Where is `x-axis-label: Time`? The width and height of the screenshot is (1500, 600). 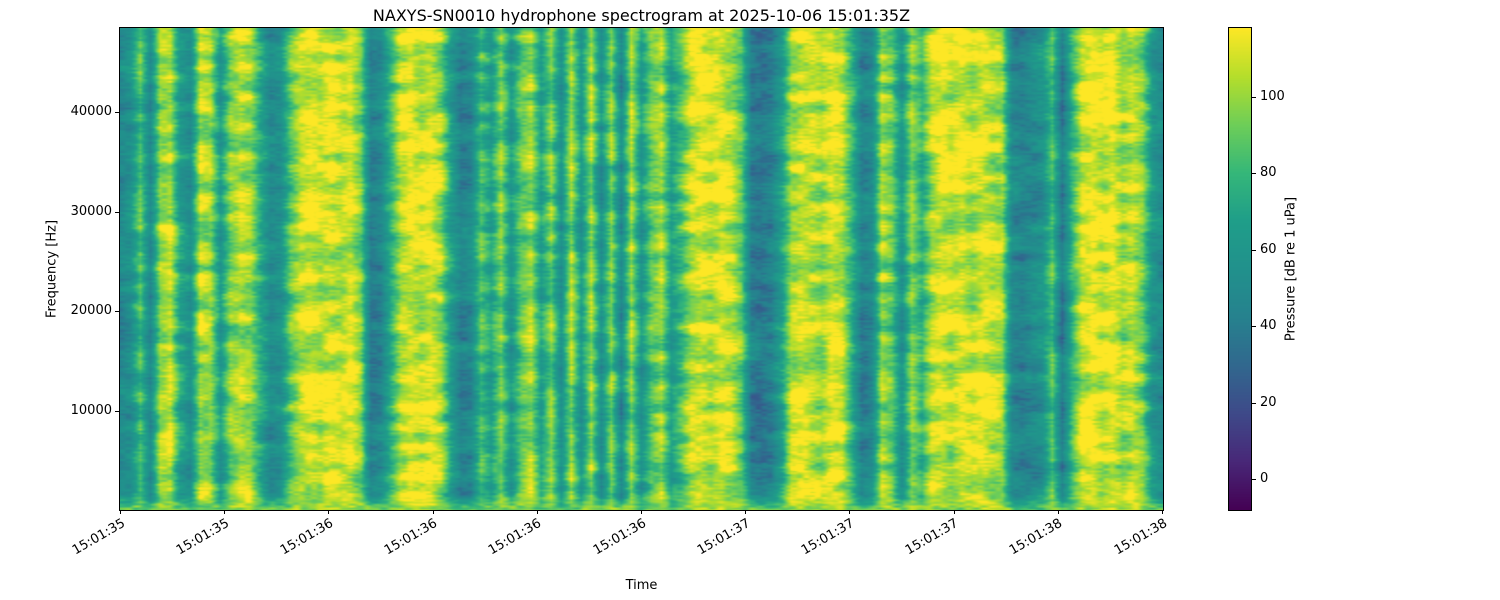 x-axis-label: Time is located at coordinates (641, 585).